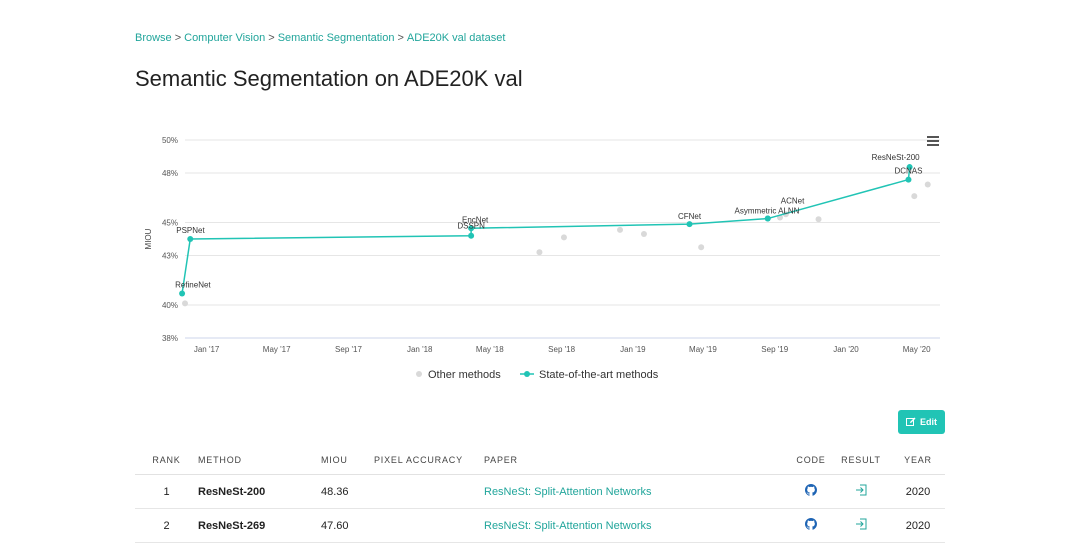 This screenshot has height=555, width=1080. Describe the element at coordinates (527, 374) in the screenshot. I see `legend-marker-sota` at that location.